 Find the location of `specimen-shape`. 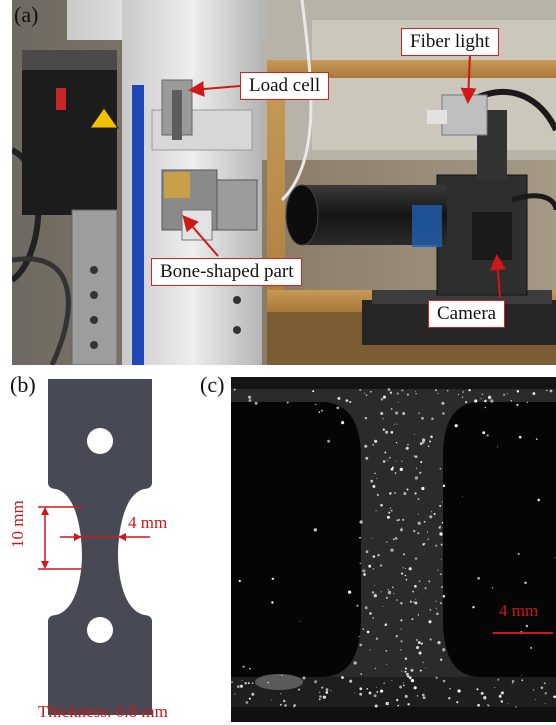

specimen-shape is located at coordinates (100, 547).